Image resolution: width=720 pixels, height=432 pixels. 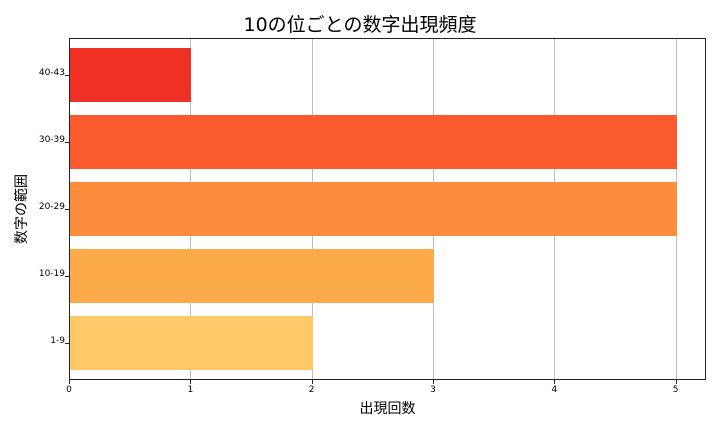 What do you see at coordinates (57, 341) in the screenshot?
I see `y-tick-label: 1-9` at bounding box center [57, 341].